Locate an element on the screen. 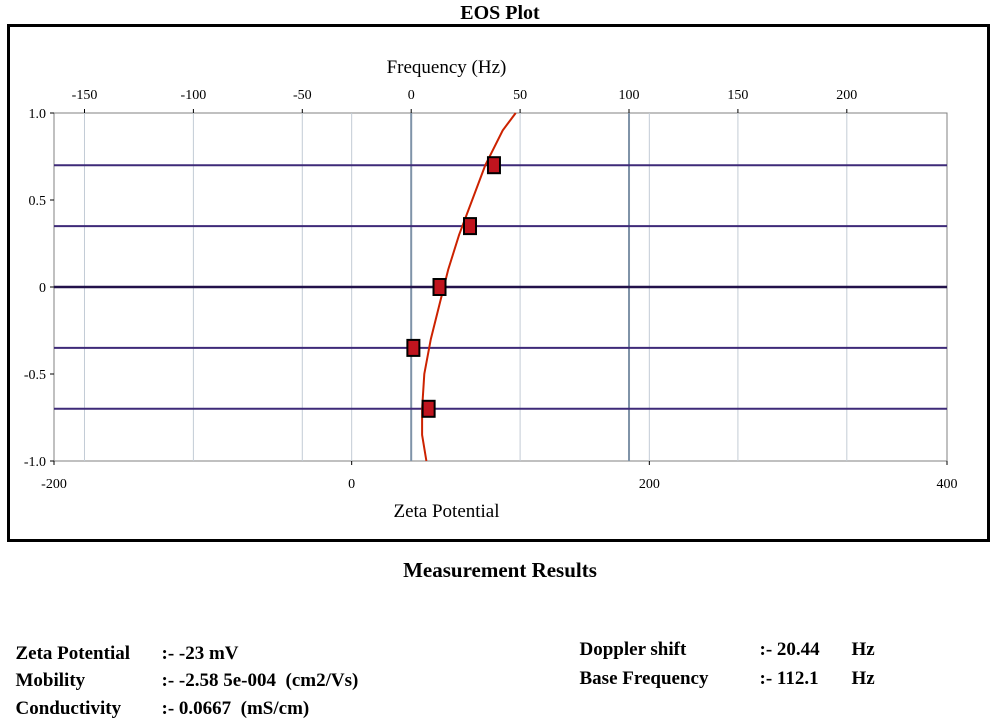  bottom-axis-tick-label: 400 is located at coordinates (947, 484).